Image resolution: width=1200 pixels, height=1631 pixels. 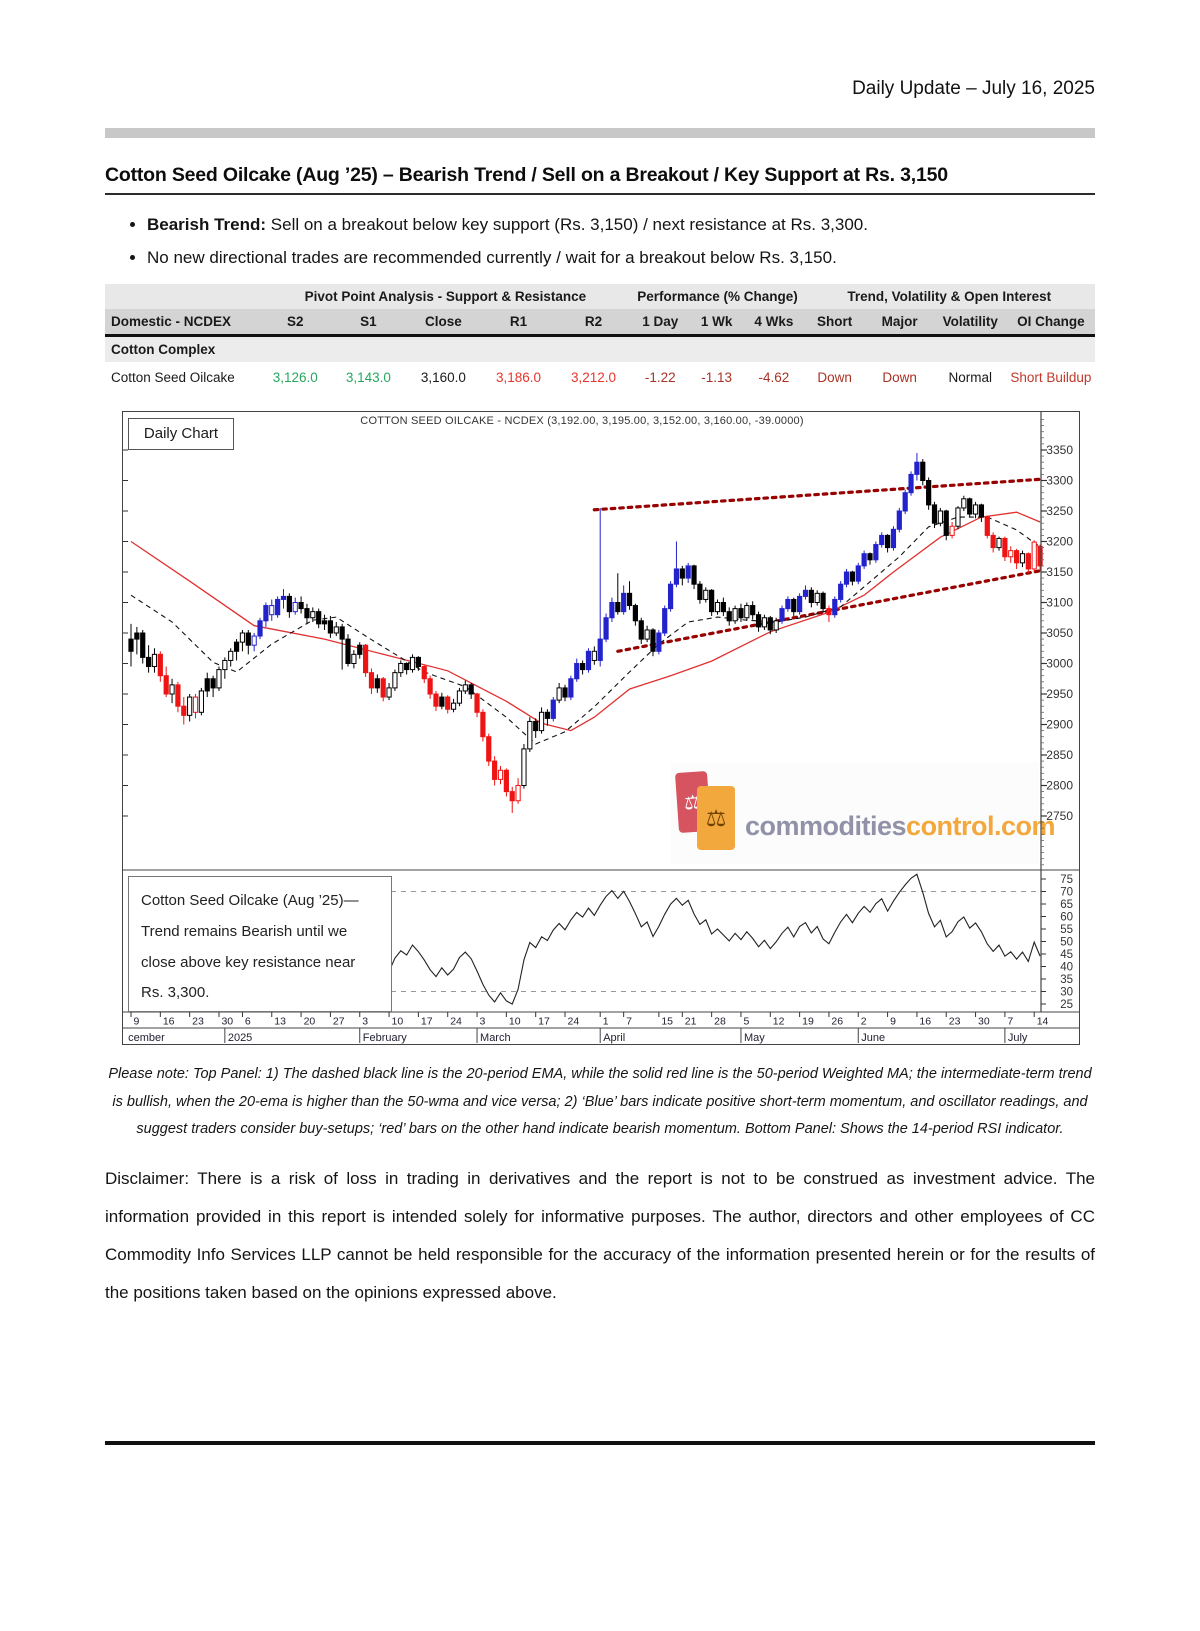 What do you see at coordinates (339, 1022) in the screenshot?
I see `svg-text: 27` at bounding box center [339, 1022].